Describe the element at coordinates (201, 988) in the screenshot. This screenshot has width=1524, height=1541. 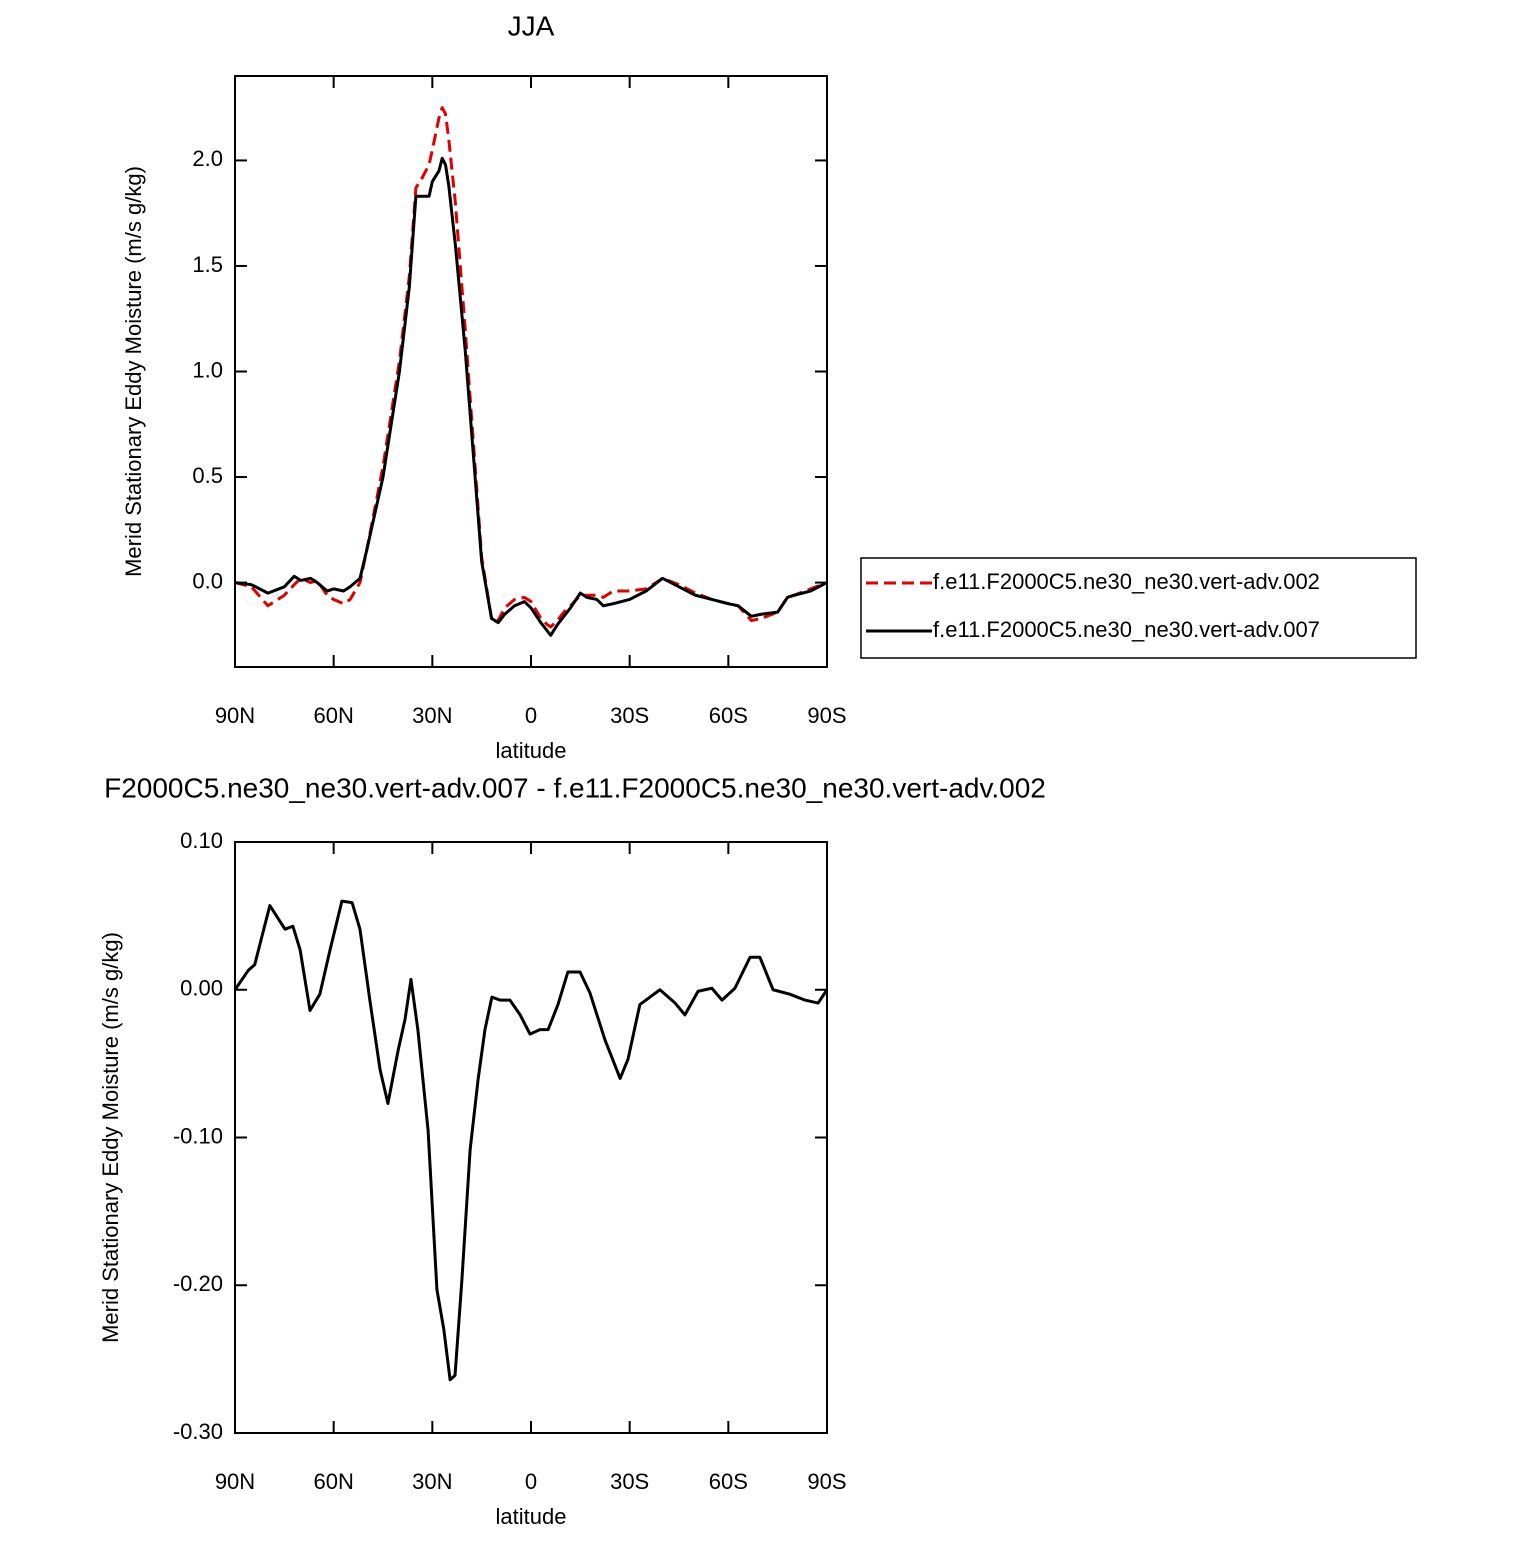
I see `y-tick-label: 0.00` at that location.